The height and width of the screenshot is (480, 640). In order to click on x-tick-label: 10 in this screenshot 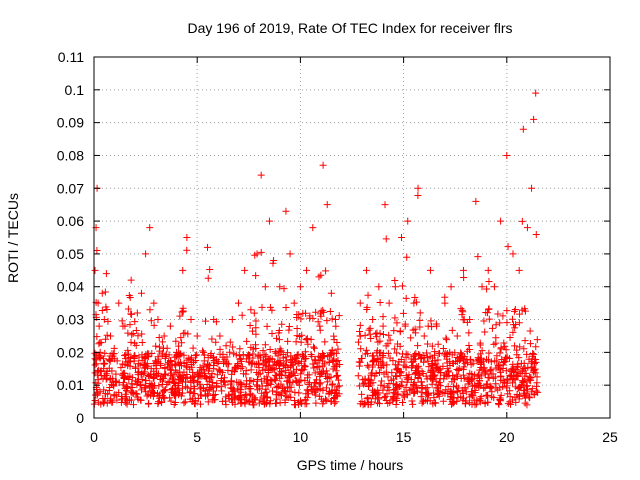, I will do `click(301, 437)`.